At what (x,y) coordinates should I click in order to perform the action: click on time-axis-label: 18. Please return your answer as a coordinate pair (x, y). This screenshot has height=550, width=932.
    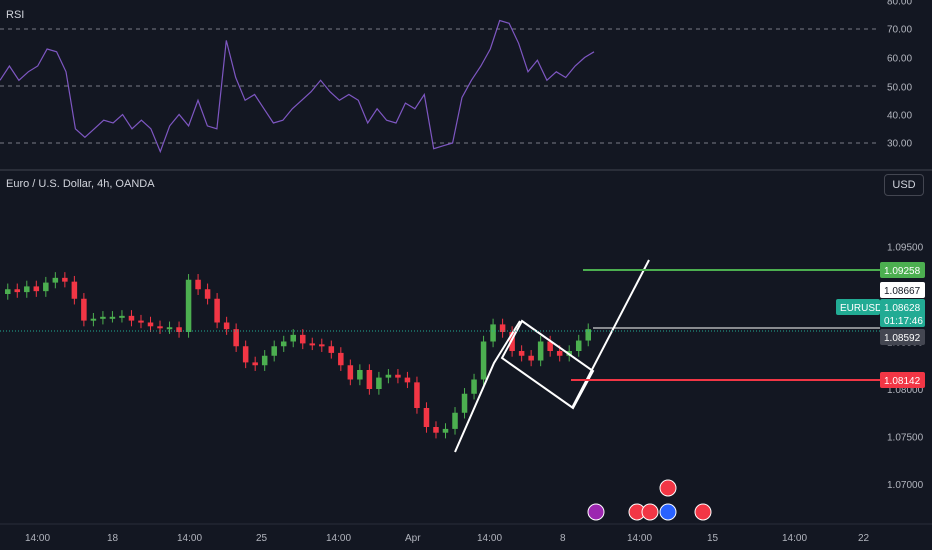
    Looking at the image, I should click on (113, 538).